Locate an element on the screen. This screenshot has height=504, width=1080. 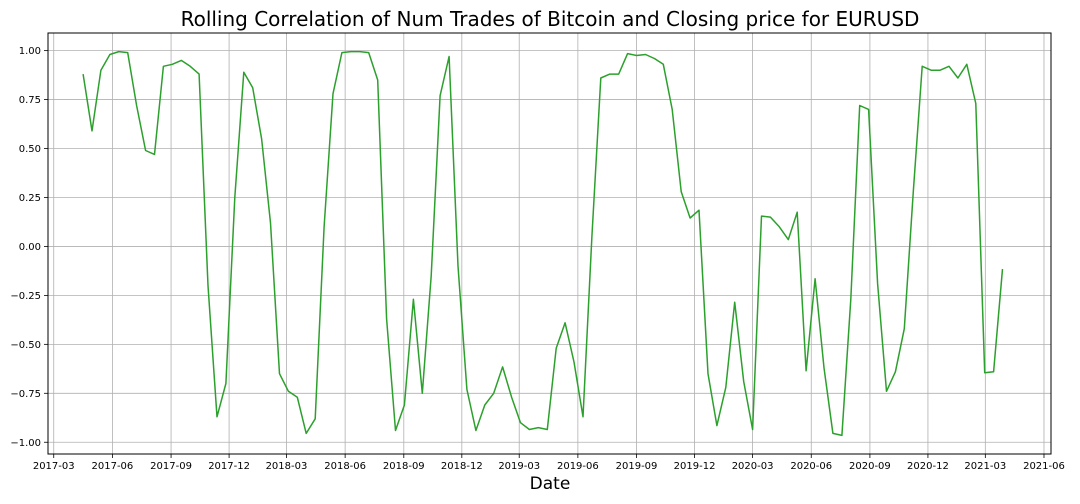
y-axis-ticks: 1.00 0.75 0.50 0.25 0.00 −0.25 −0.50 −0.75 −1.00 is located at coordinates (29, 247).